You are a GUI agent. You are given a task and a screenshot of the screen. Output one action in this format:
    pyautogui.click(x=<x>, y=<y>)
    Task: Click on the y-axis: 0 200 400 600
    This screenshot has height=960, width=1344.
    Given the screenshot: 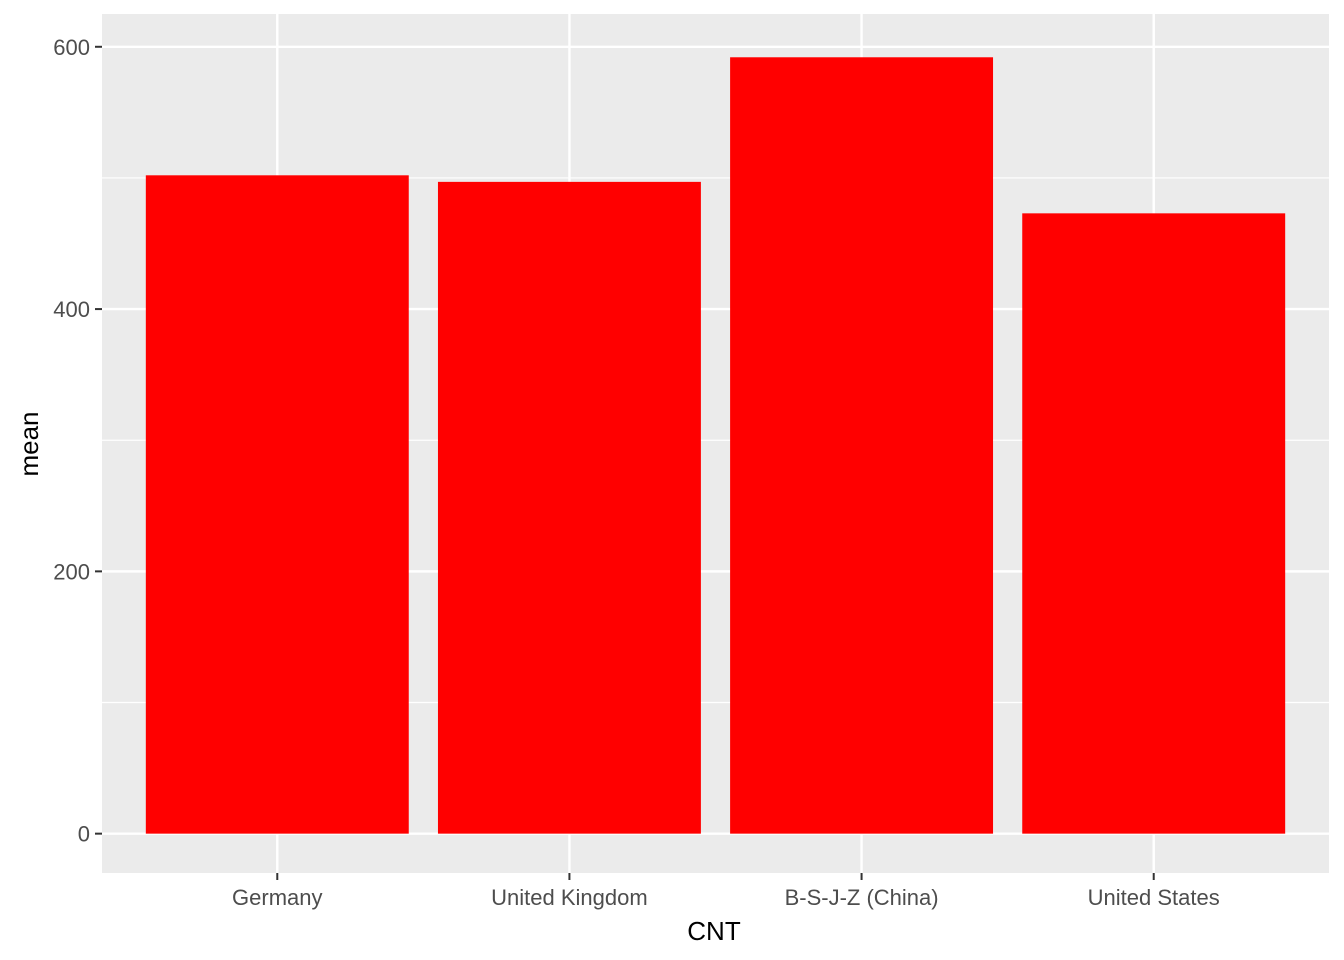 What is the action you would take?
    pyautogui.click(x=77, y=441)
    